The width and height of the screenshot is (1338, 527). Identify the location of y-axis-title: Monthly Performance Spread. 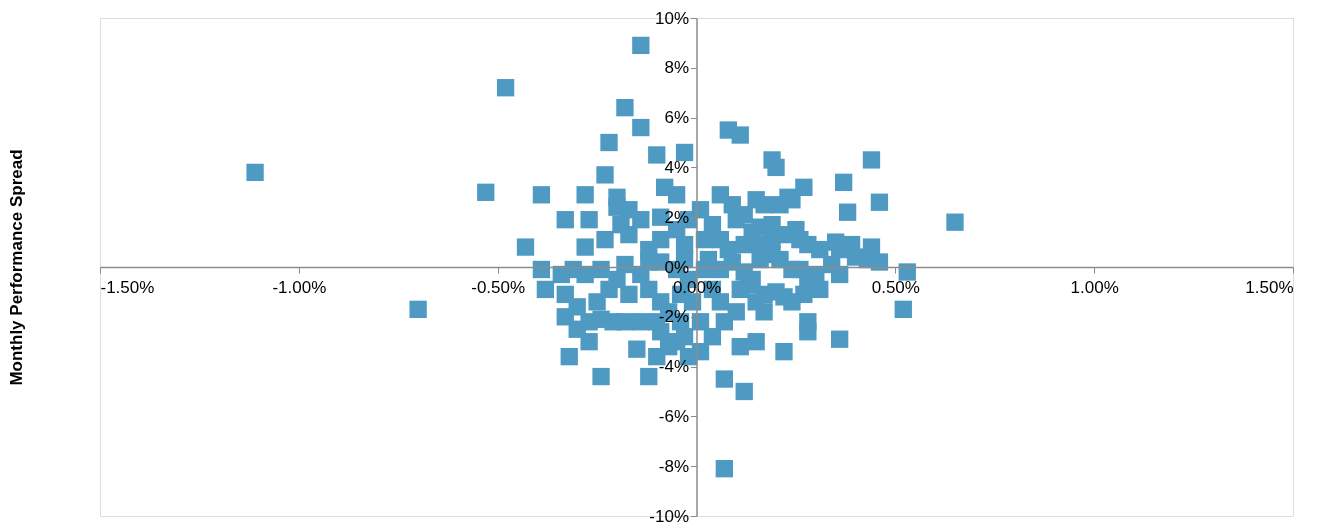
(16, 267).